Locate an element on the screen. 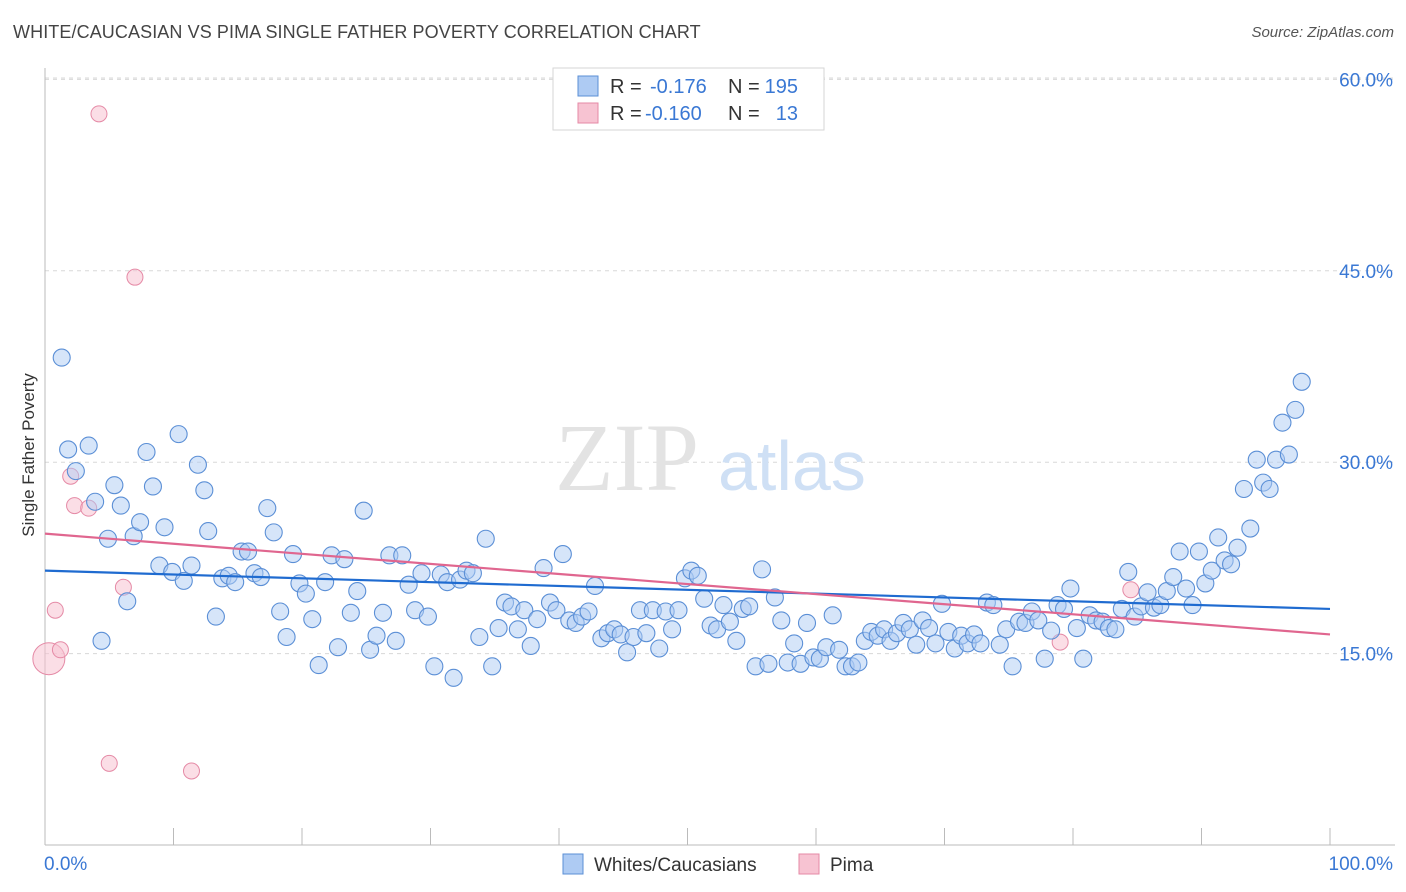 This screenshot has width=1406, height=892. bottom-legend-label-pima: Pima is located at coordinates (852, 865).